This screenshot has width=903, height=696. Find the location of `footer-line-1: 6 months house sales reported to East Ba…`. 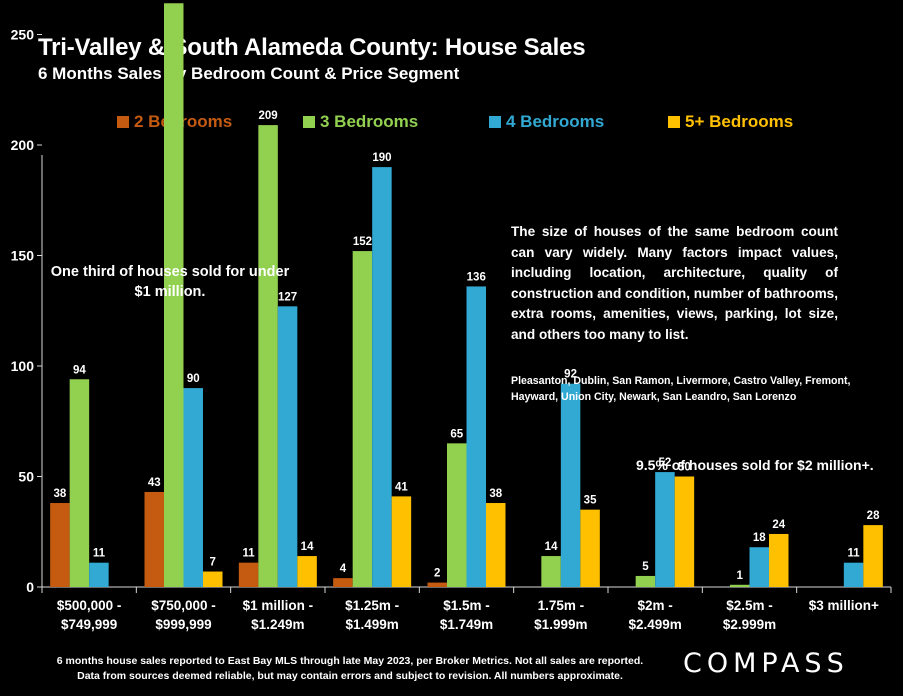

footer-line-1: 6 months house sales reported to East Ba… is located at coordinates (350, 661).